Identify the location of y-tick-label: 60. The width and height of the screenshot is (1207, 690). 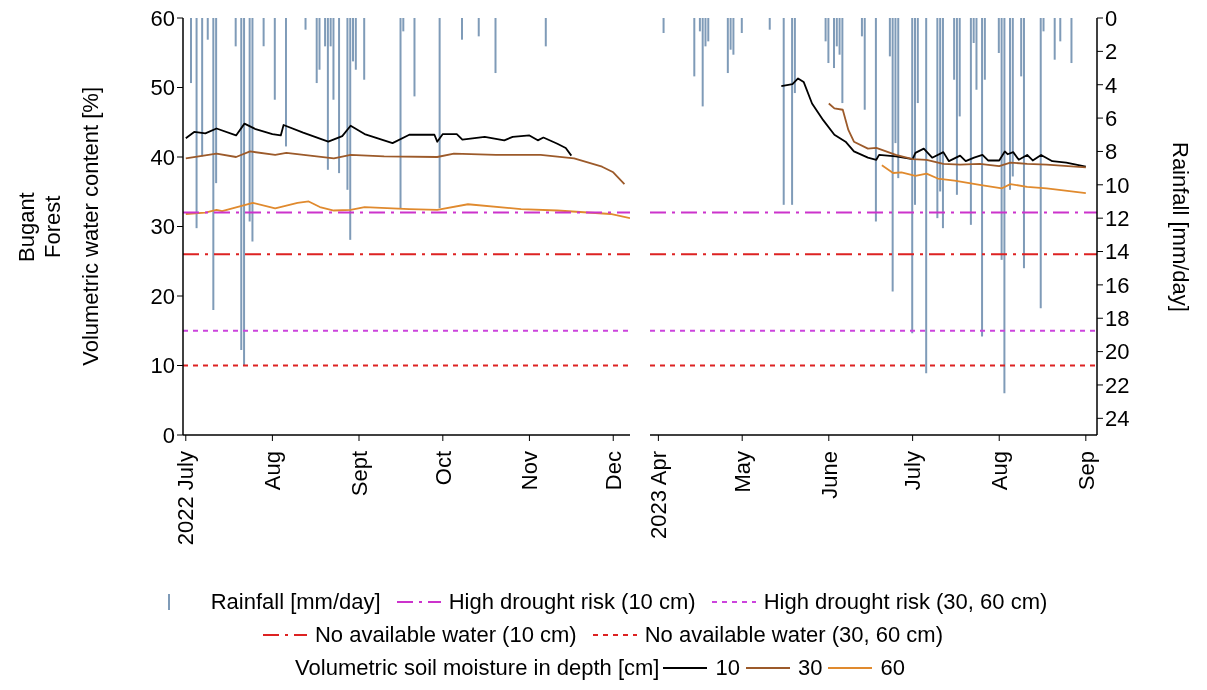
(162, 18).